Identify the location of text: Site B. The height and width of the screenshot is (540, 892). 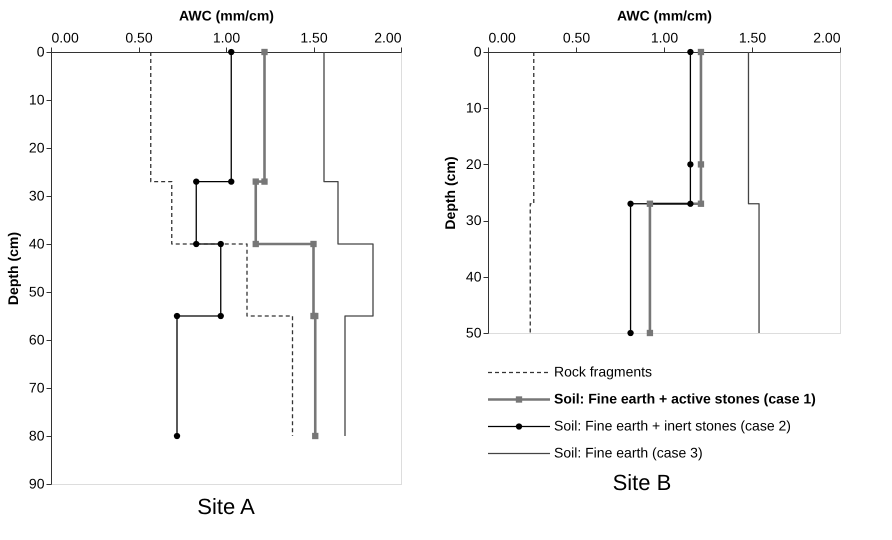
(642, 482).